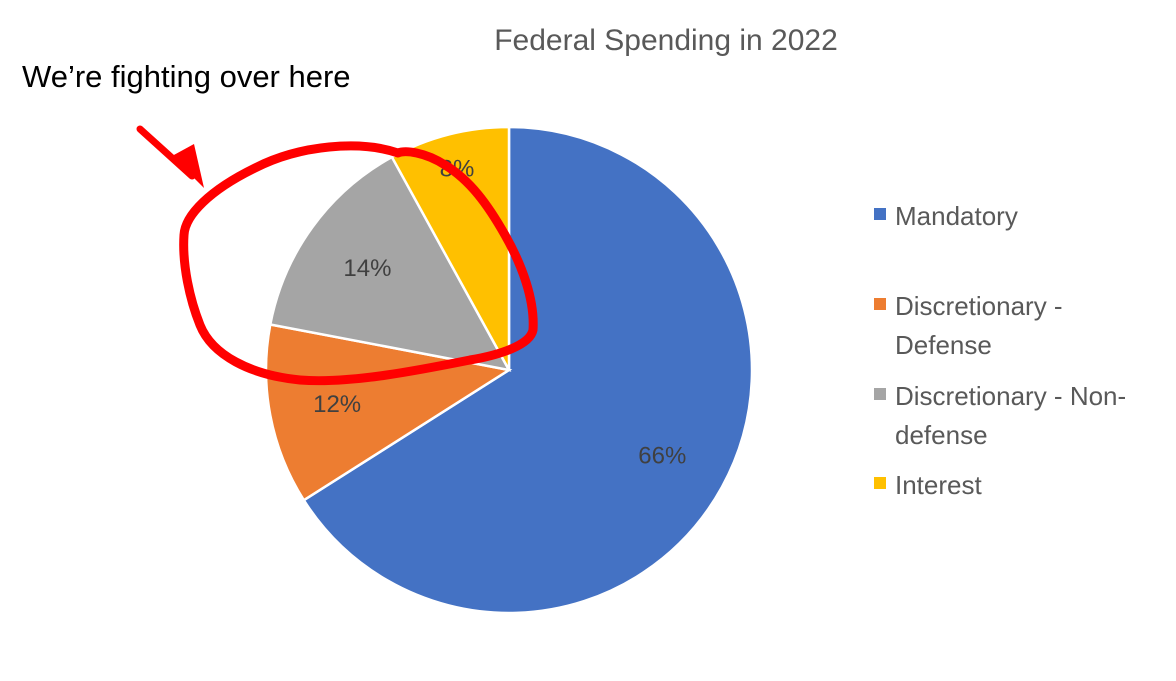 This screenshot has width=1176, height=681. What do you see at coordinates (186, 76) in the screenshot?
I see `annotation-text: We’re fighting over here` at bounding box center [186, 76].